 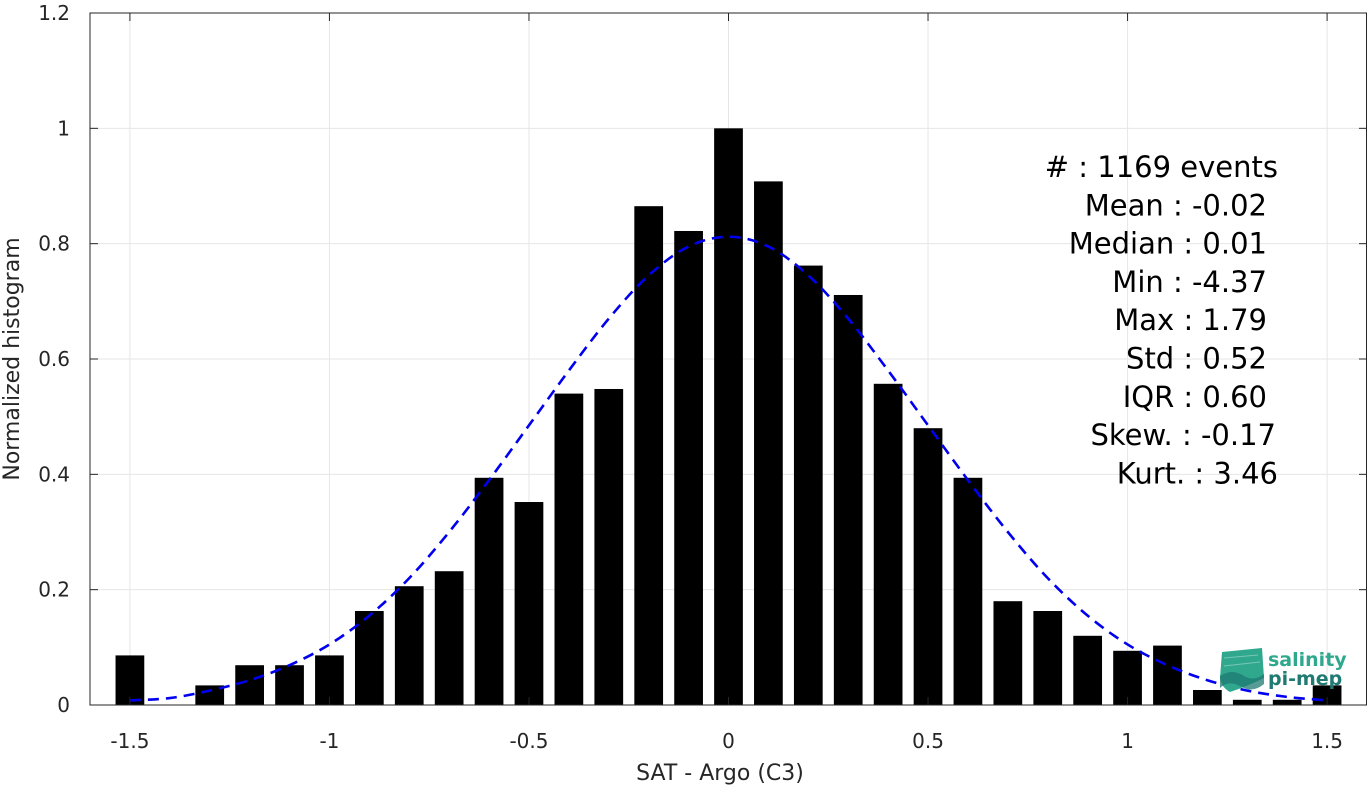 I want to click on x-tick-label: -0.5, so click(x=528, y=741).